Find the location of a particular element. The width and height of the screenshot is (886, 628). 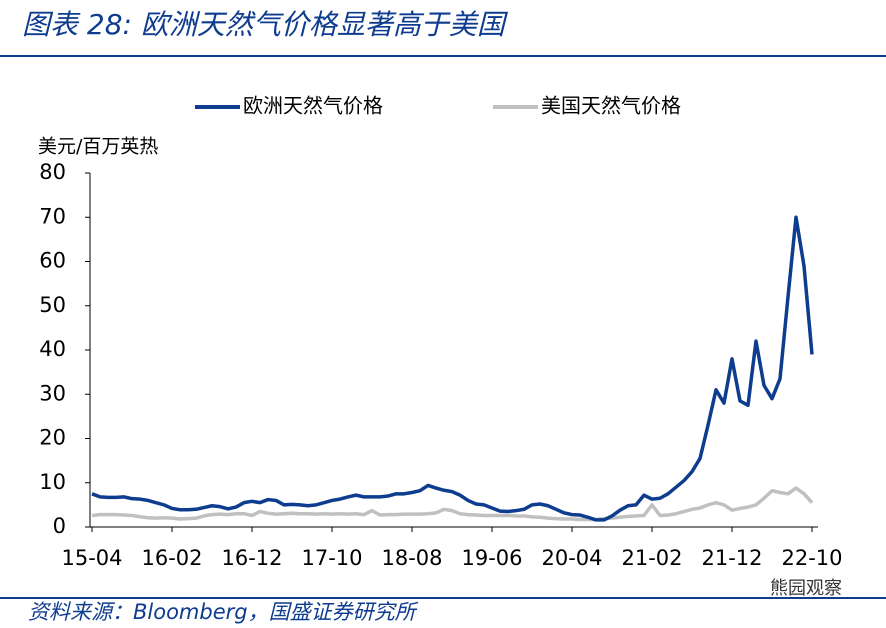

y-tick-label: 30 is located at coordinates (52, 393).